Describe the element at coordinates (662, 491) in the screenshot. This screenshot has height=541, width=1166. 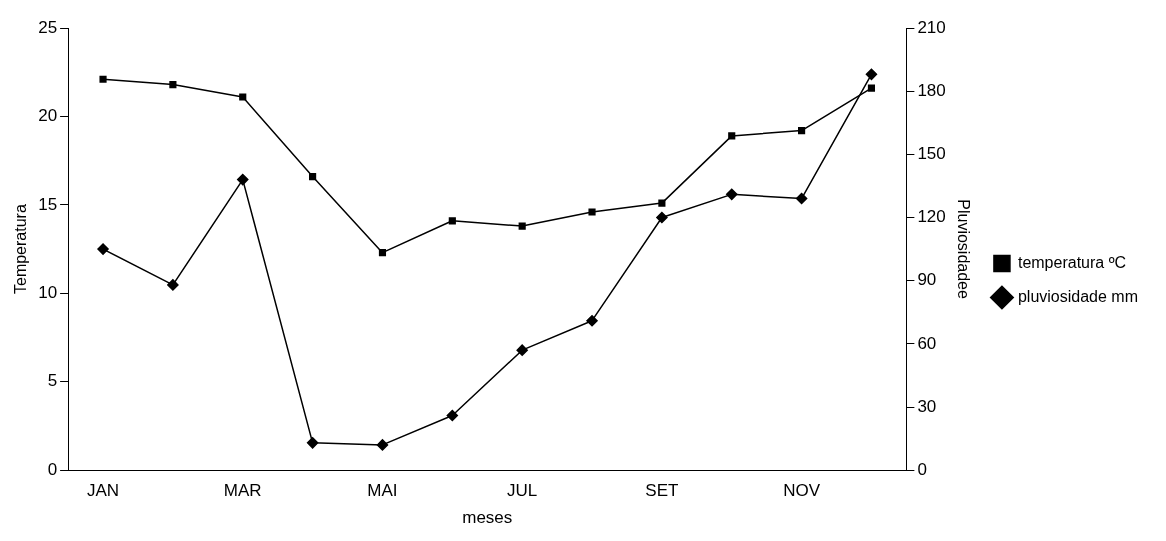
I see `x-tick-label: SET` at that location.